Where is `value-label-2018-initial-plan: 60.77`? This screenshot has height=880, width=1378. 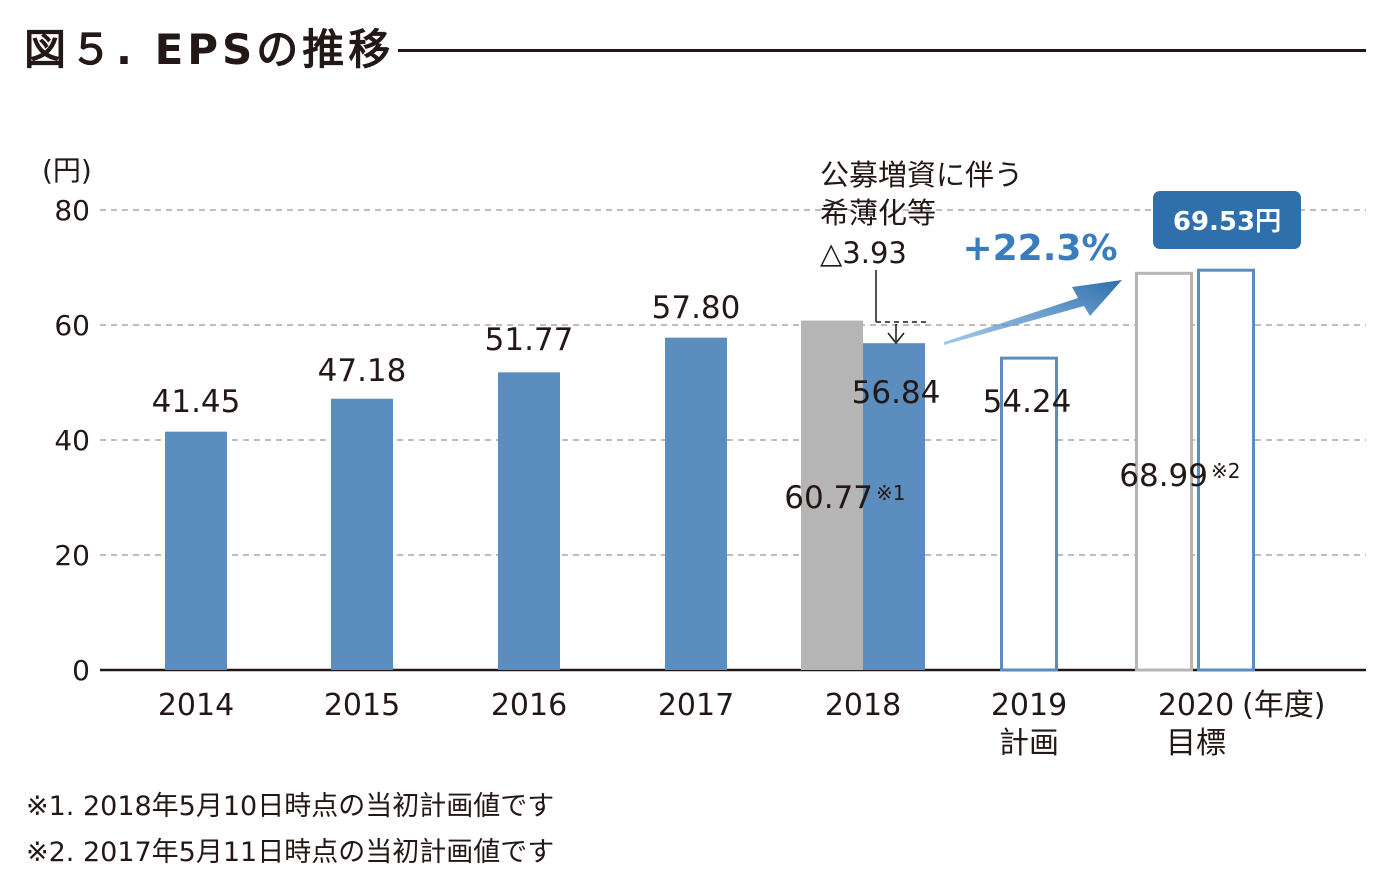 value-label-2018-initial-plan: 60.77 is located at coordinates (828, 498).